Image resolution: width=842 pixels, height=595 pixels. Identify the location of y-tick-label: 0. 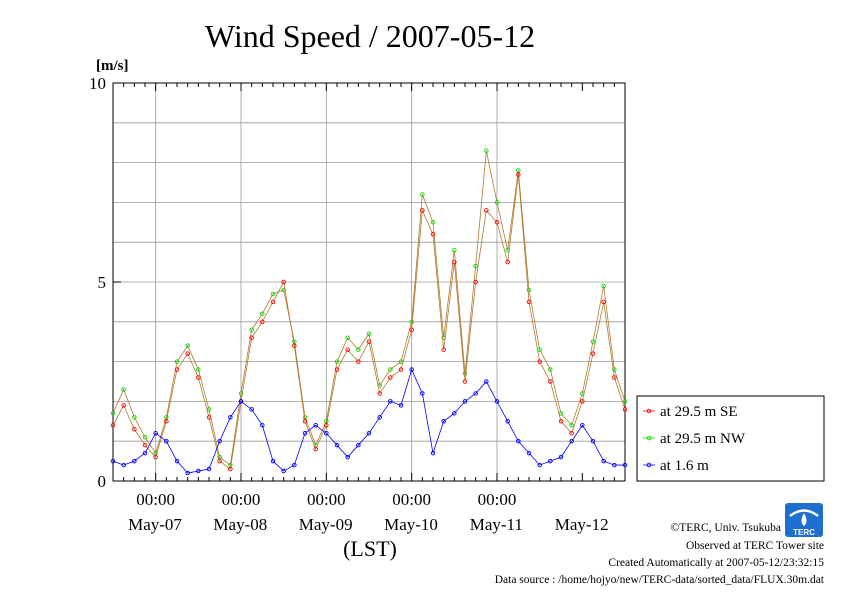
(102, 481).